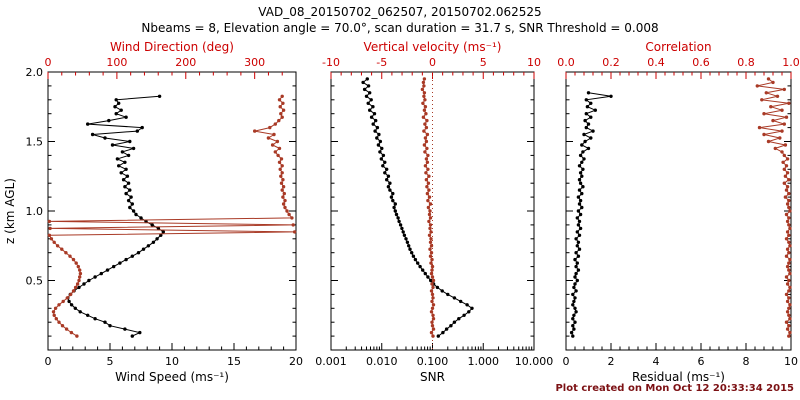 The width and height of the screenshot is (800, 400). What do you see at coordinates (116, 62) in the screenshot?
I see `top-tick-label: 100` at bounding box center [116, 62].